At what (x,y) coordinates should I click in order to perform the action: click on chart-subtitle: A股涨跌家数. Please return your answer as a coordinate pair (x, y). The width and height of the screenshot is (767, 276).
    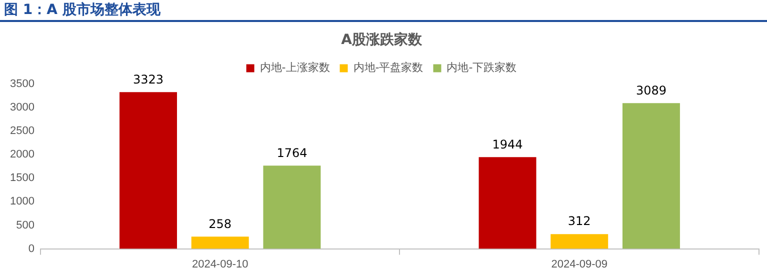
    Looking at the image, I should click on (382, 39).